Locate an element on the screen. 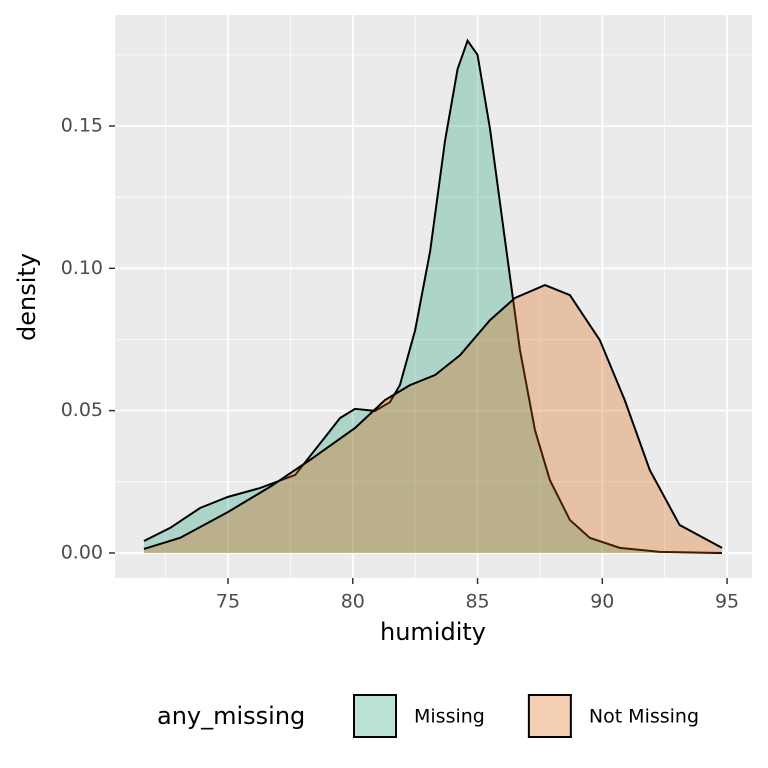 This screenshot has height=768, width=768. y-tick-label: 0.05 is located at coordinates (82, 410).